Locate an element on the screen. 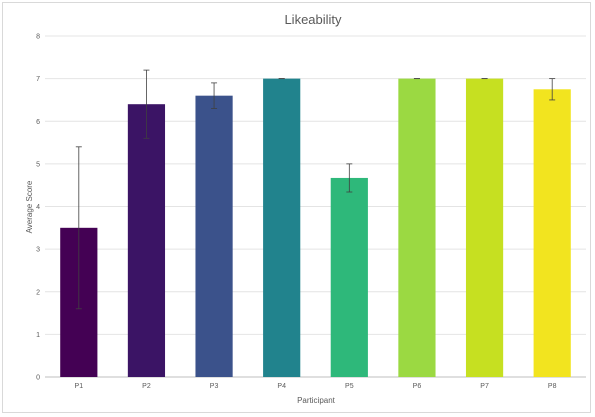 Image resolution: width=595 pixels, height=417 pixels. y-tick-label: 8 is located at coordinates (38, 37).